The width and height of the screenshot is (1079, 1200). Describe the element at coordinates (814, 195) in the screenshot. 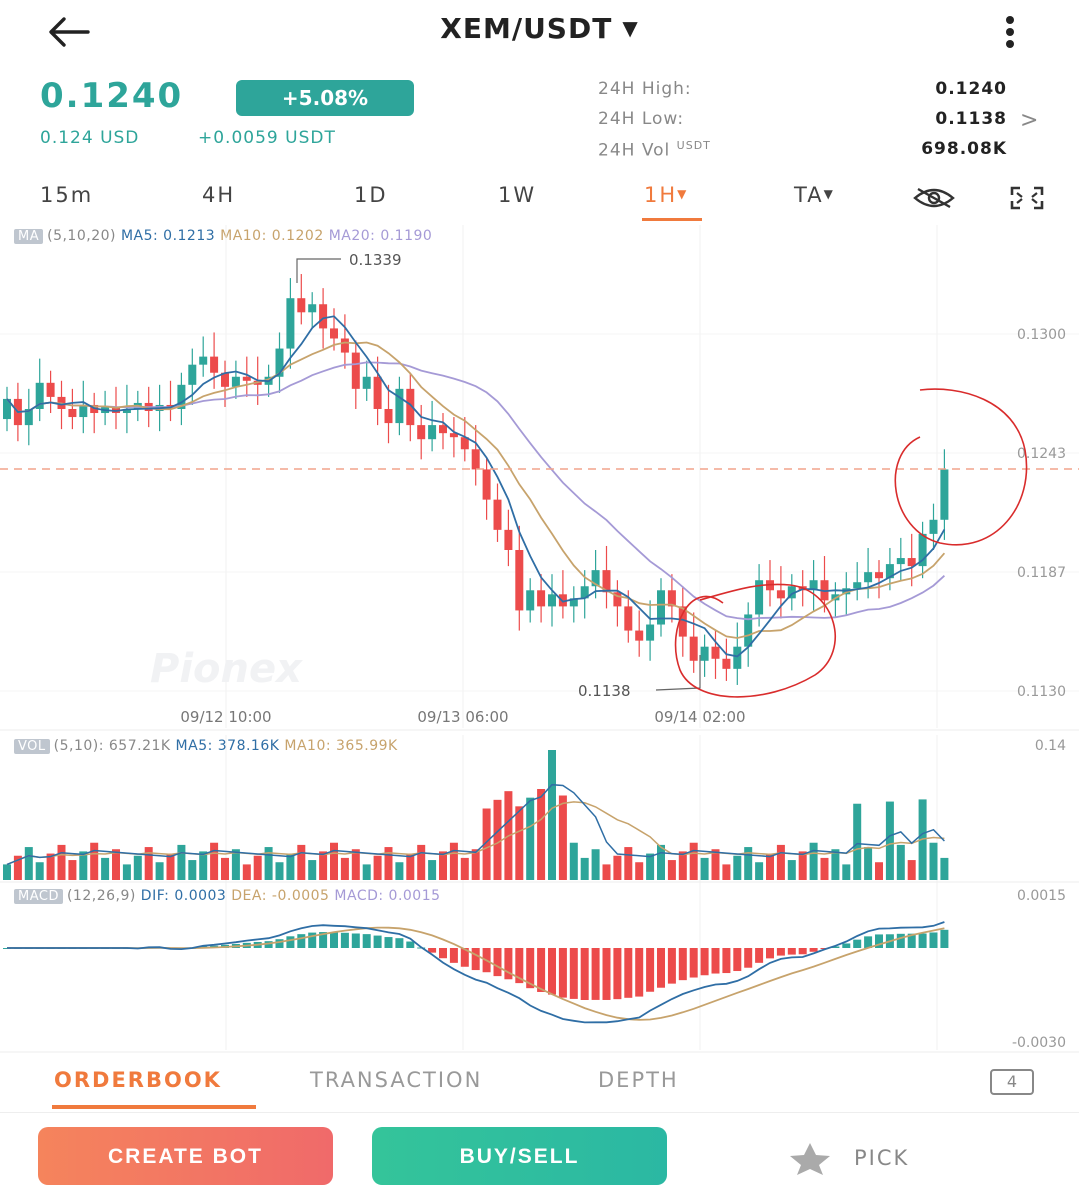

I see `tab-ta: TA▼` at that location.